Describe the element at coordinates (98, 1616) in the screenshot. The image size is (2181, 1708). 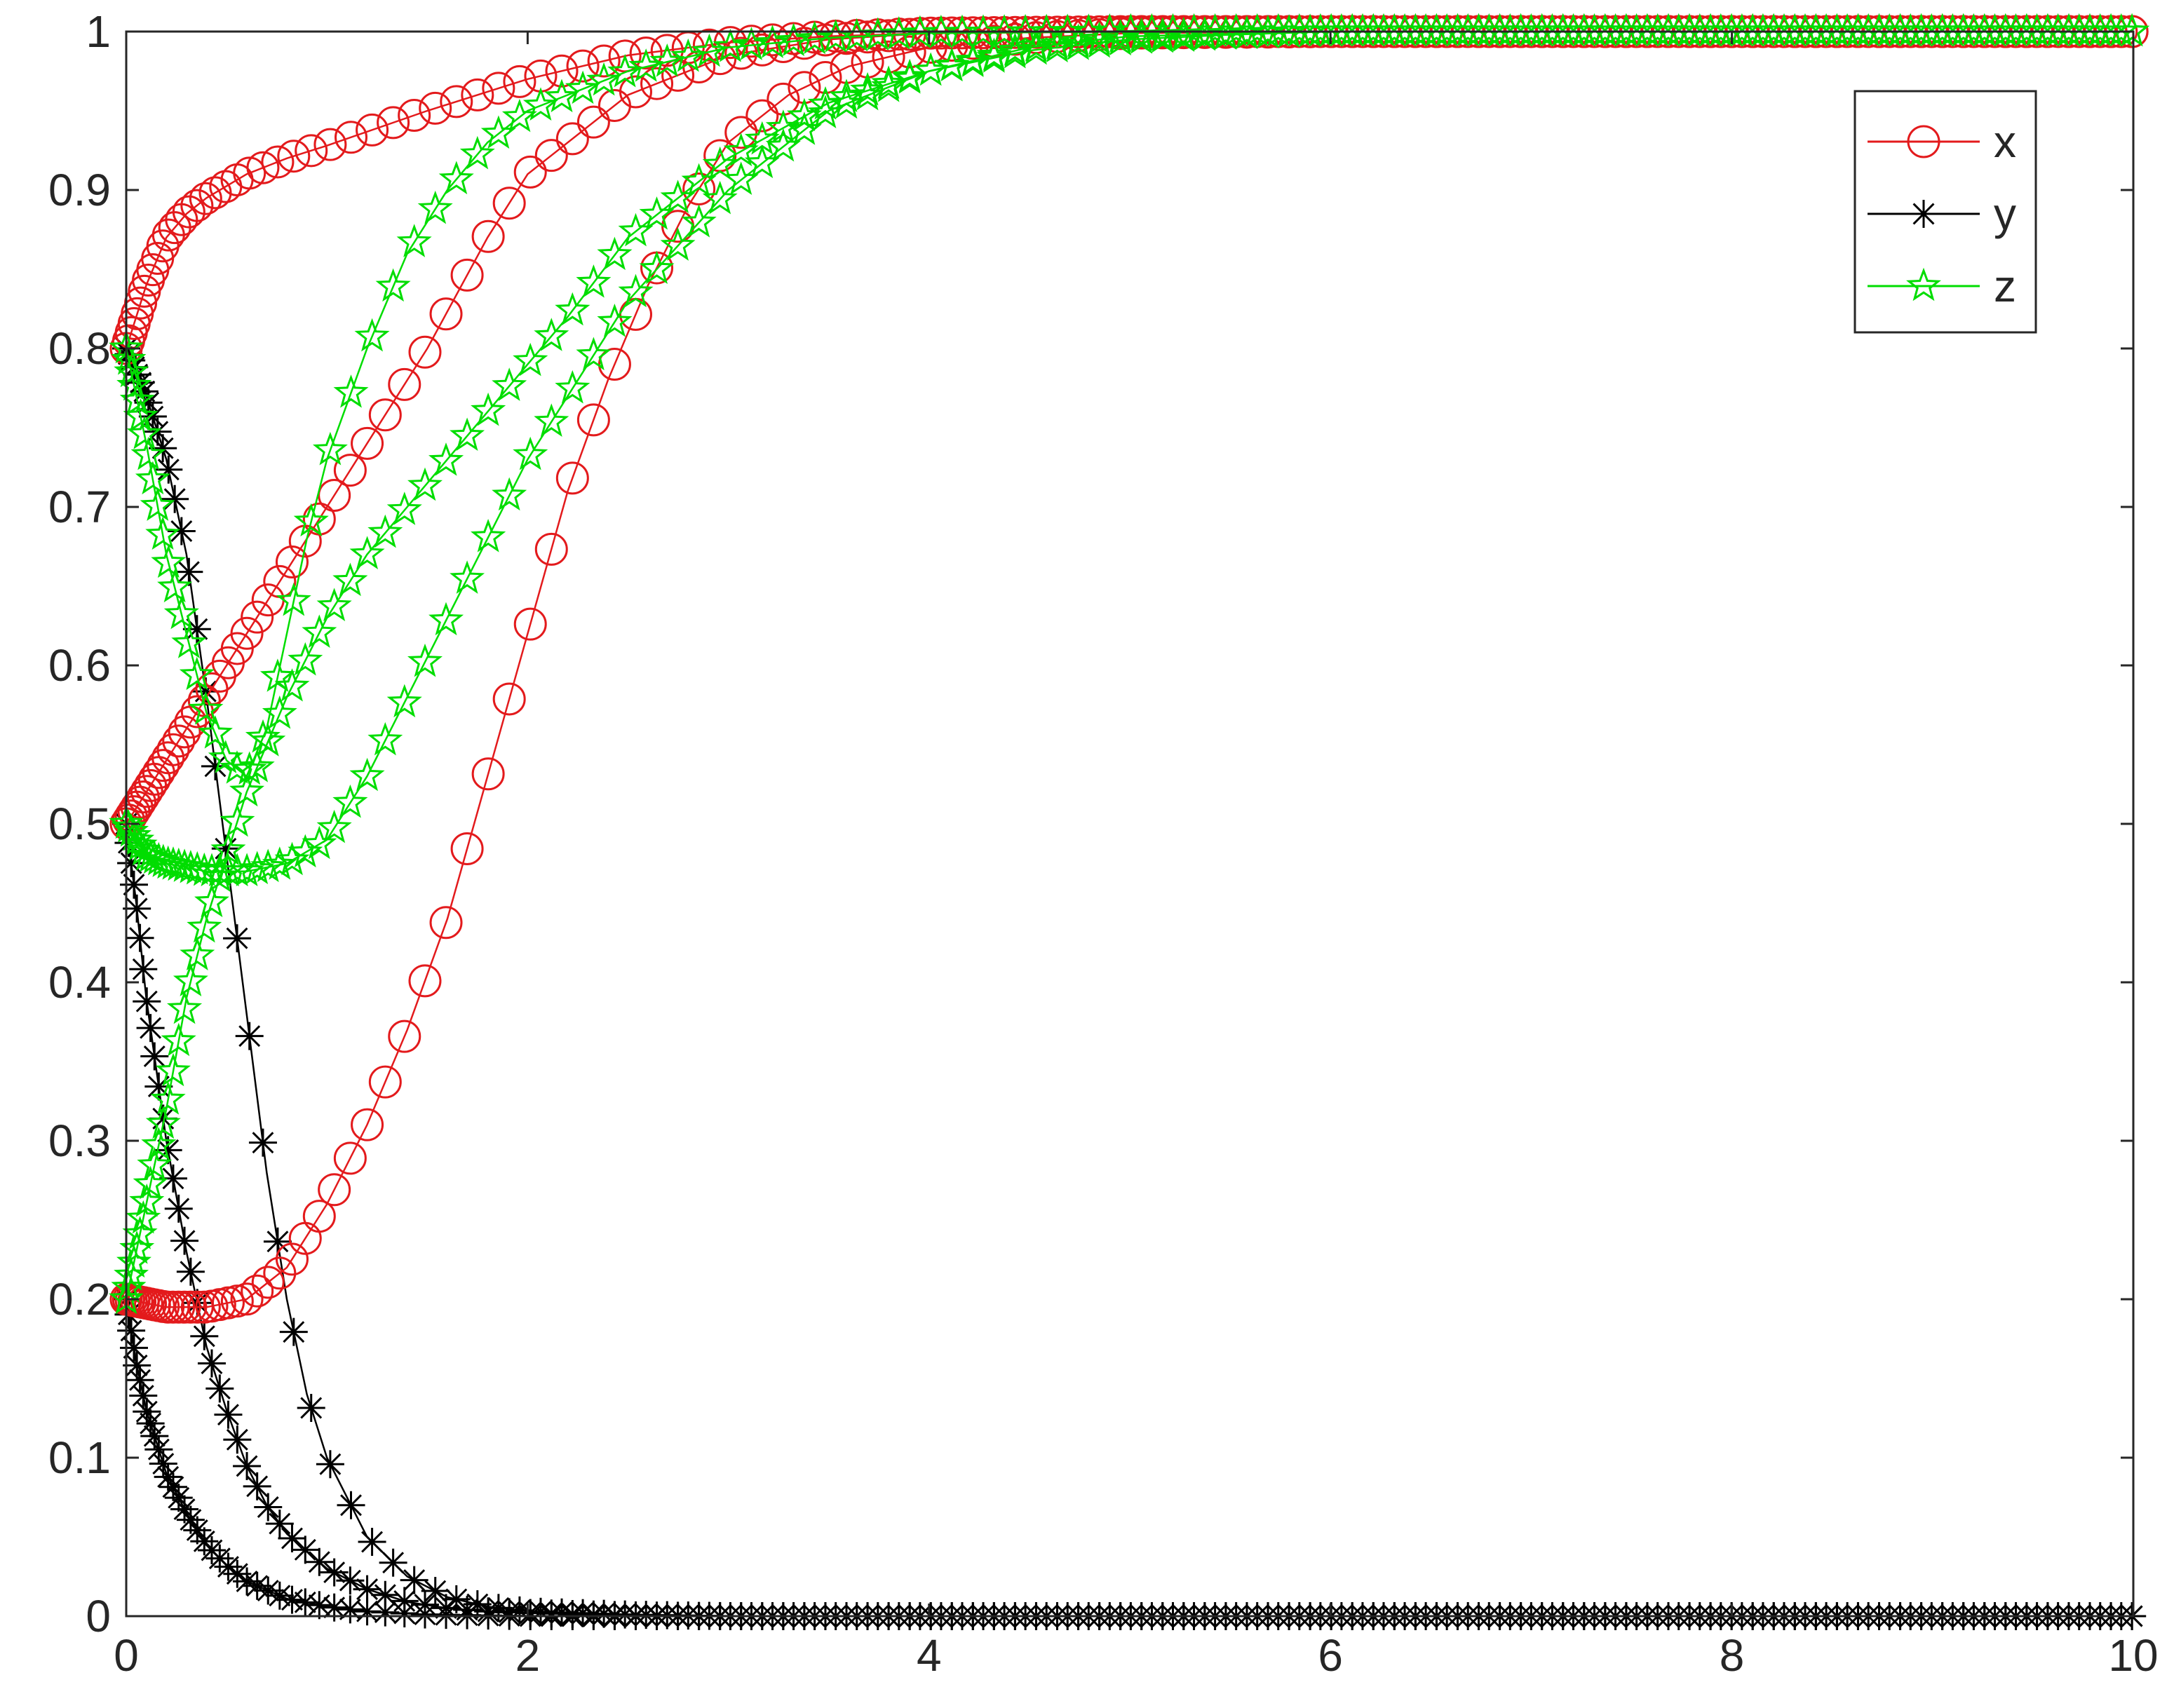
I see `y-tick-label: 0` at that location.